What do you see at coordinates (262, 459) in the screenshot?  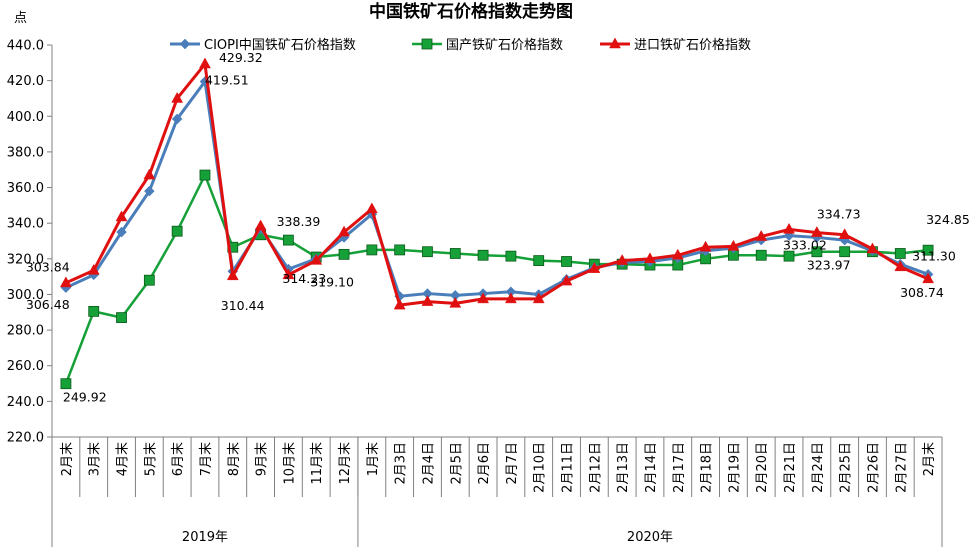 I see `x-tick-label: 9月末` at bounding box center [262, 459].